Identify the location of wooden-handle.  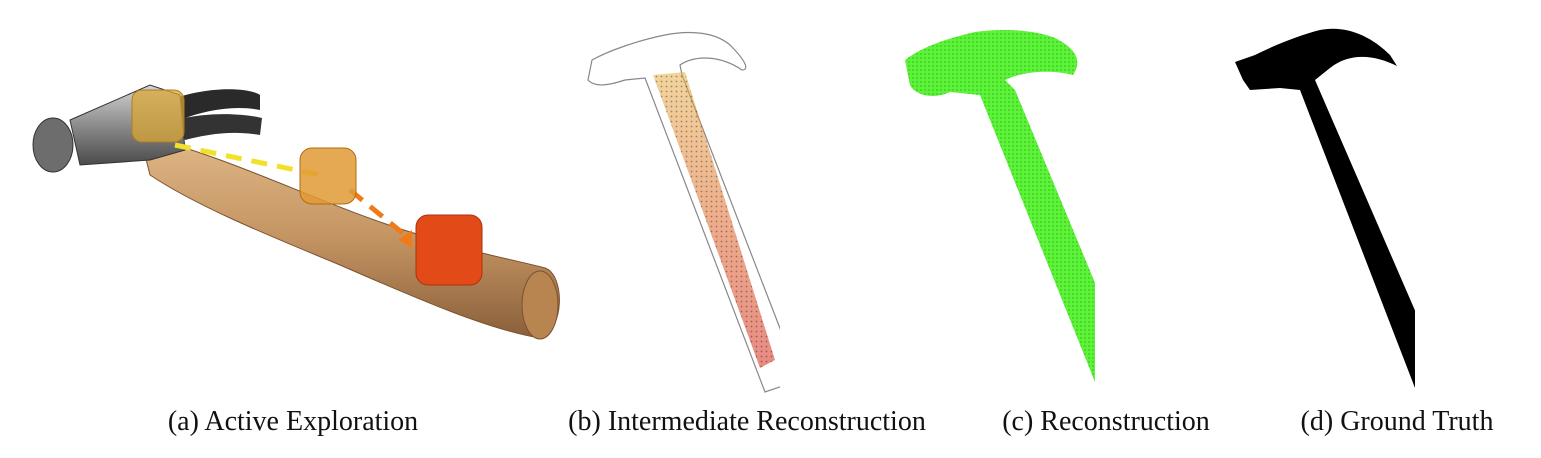
(349, 236).